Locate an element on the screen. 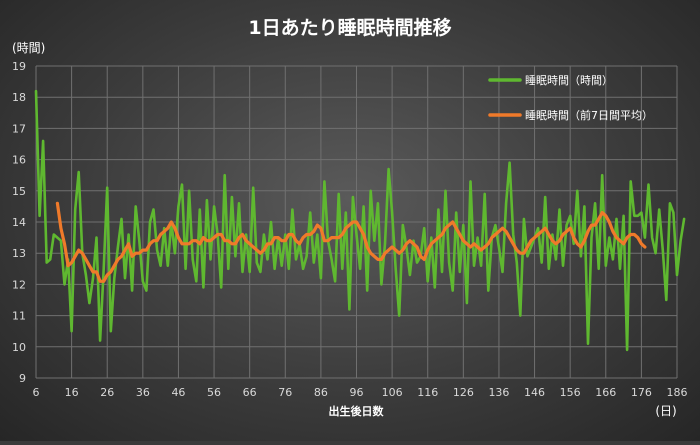 The image size is (700, 445). x-tick-label: 66 is located at coordinates (250, 392).